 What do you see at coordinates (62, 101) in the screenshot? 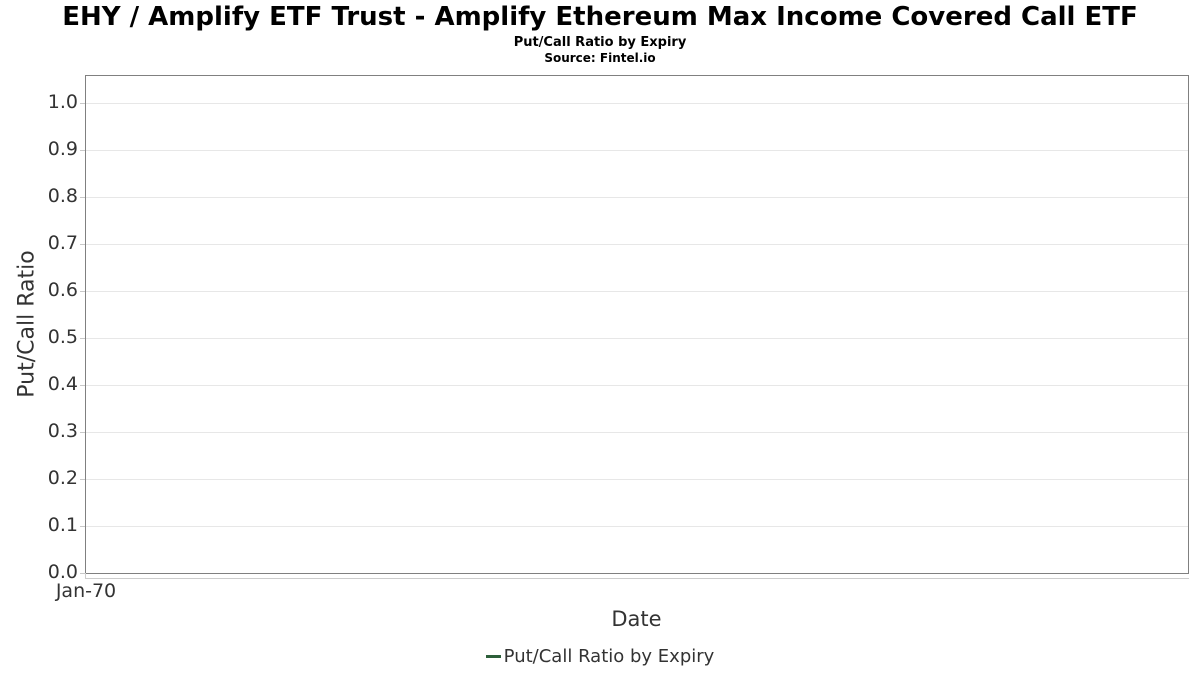
I see `y-tick-label: 1.0` at bounding box center [62, 101].